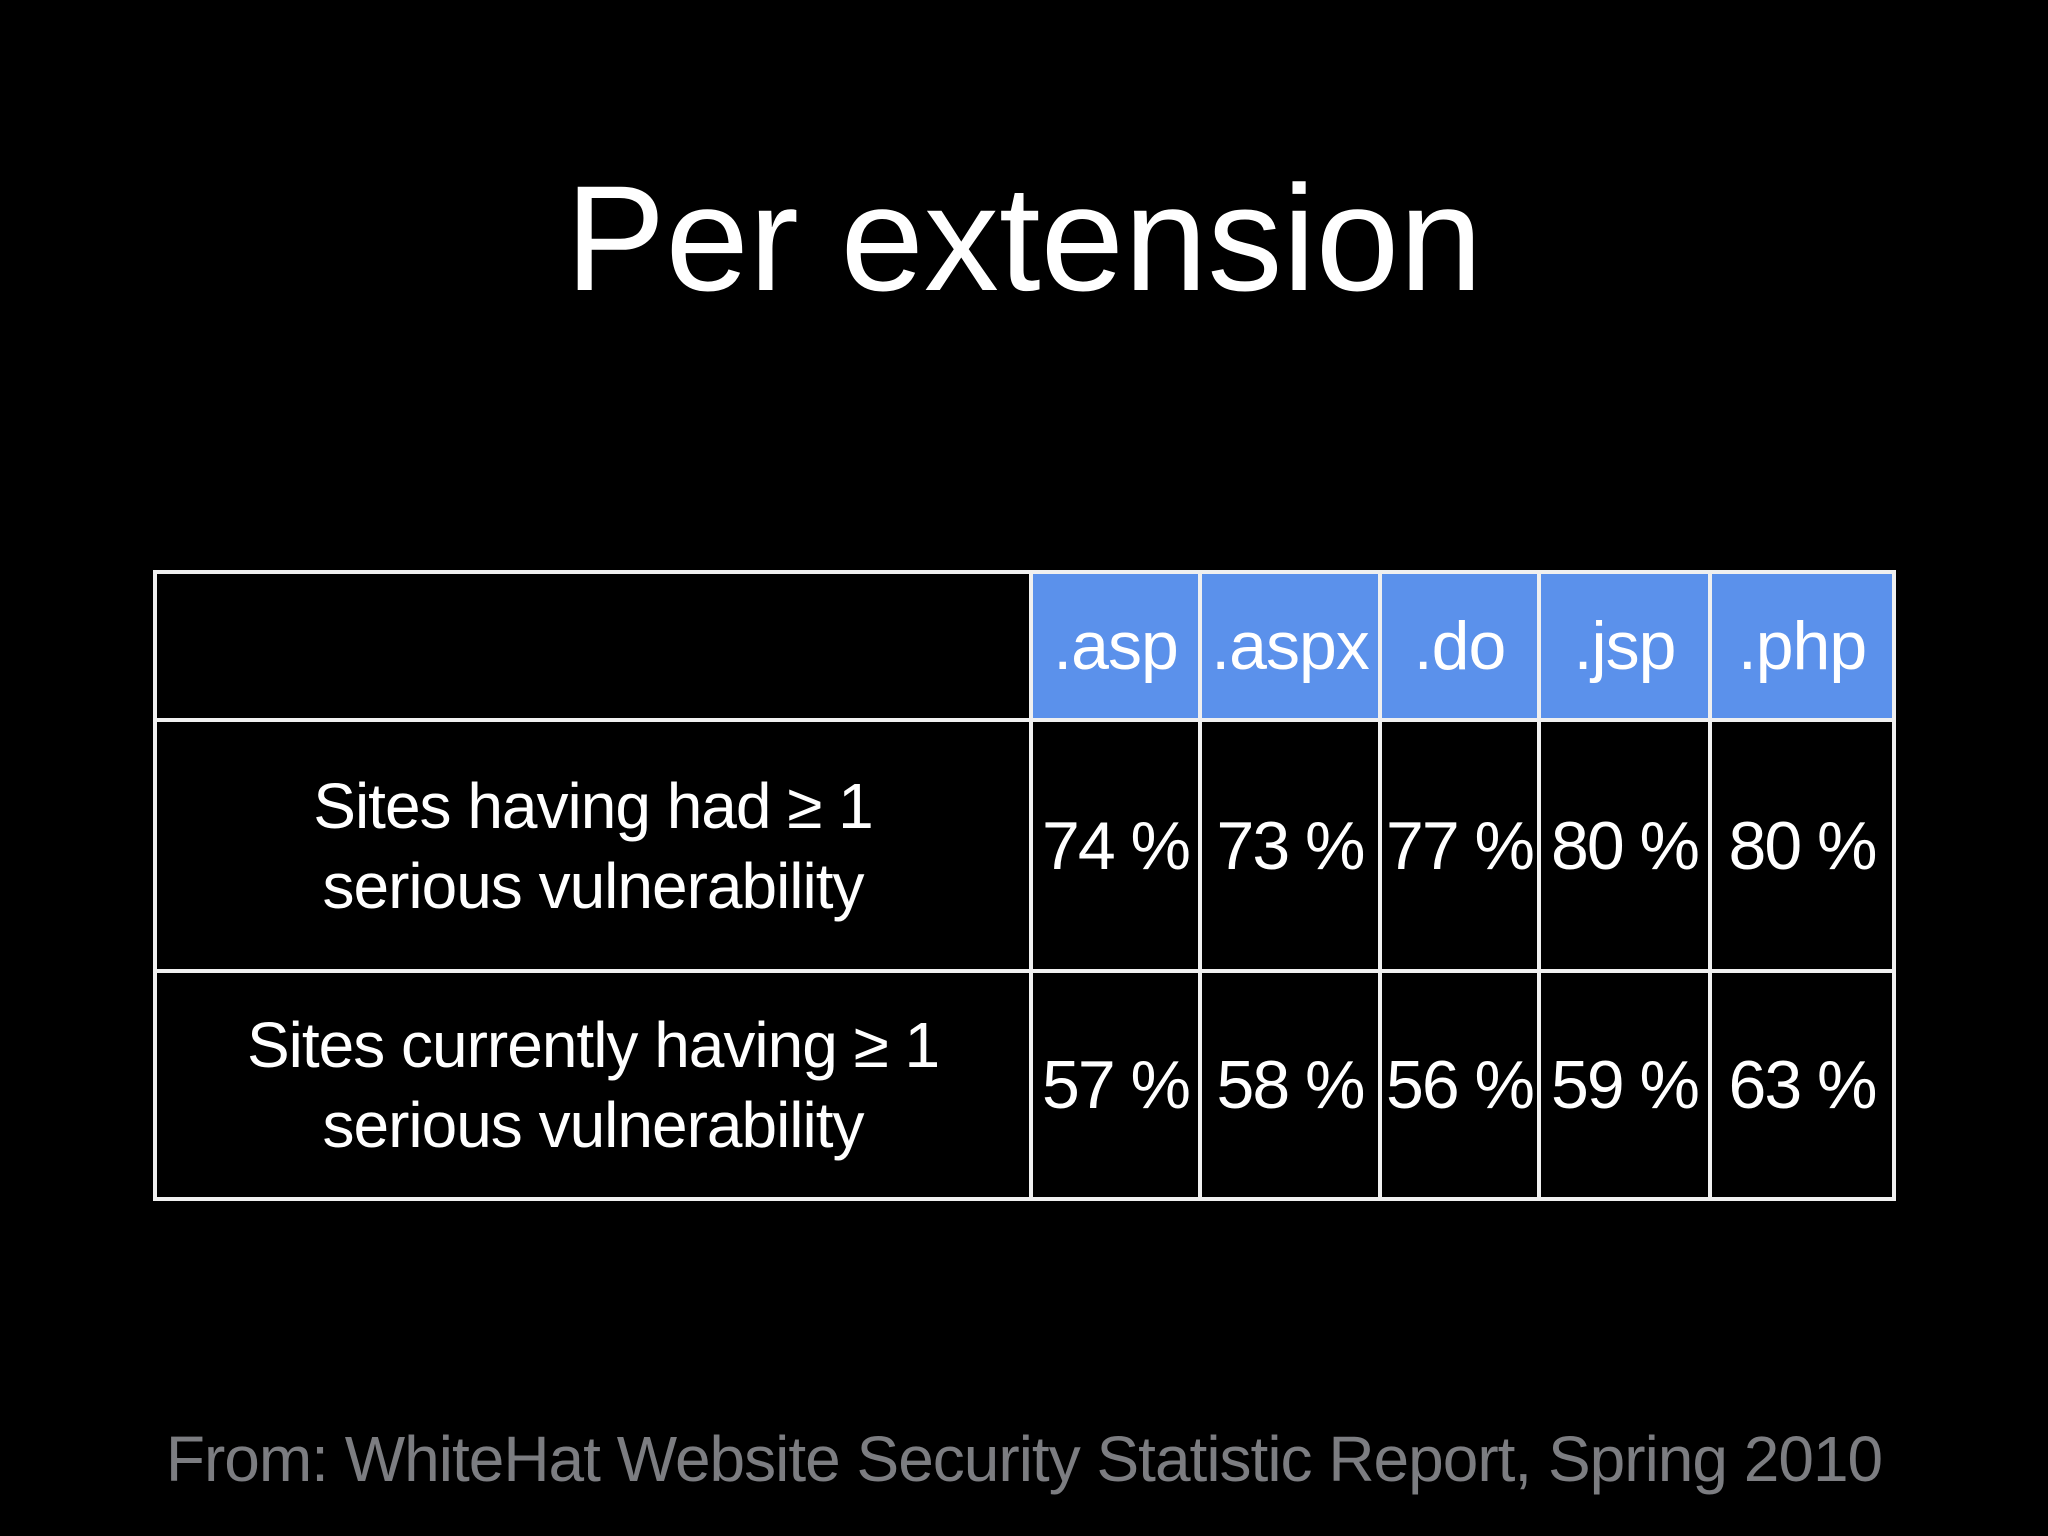  Describe the element at coordinates (1290, 1085) in the screenshot. I see `value-currently-aspx: 58 %` at that location.